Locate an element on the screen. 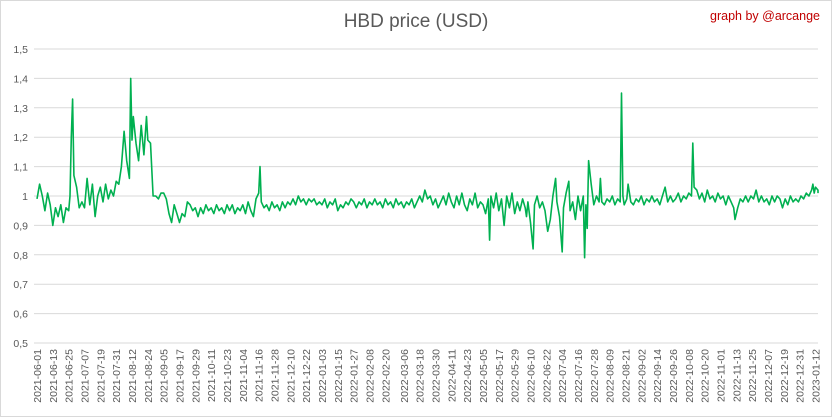 The width and height of the screenshot is (832, 417). chart-title: HBD price (USD) is located at coordinates (416, 21).